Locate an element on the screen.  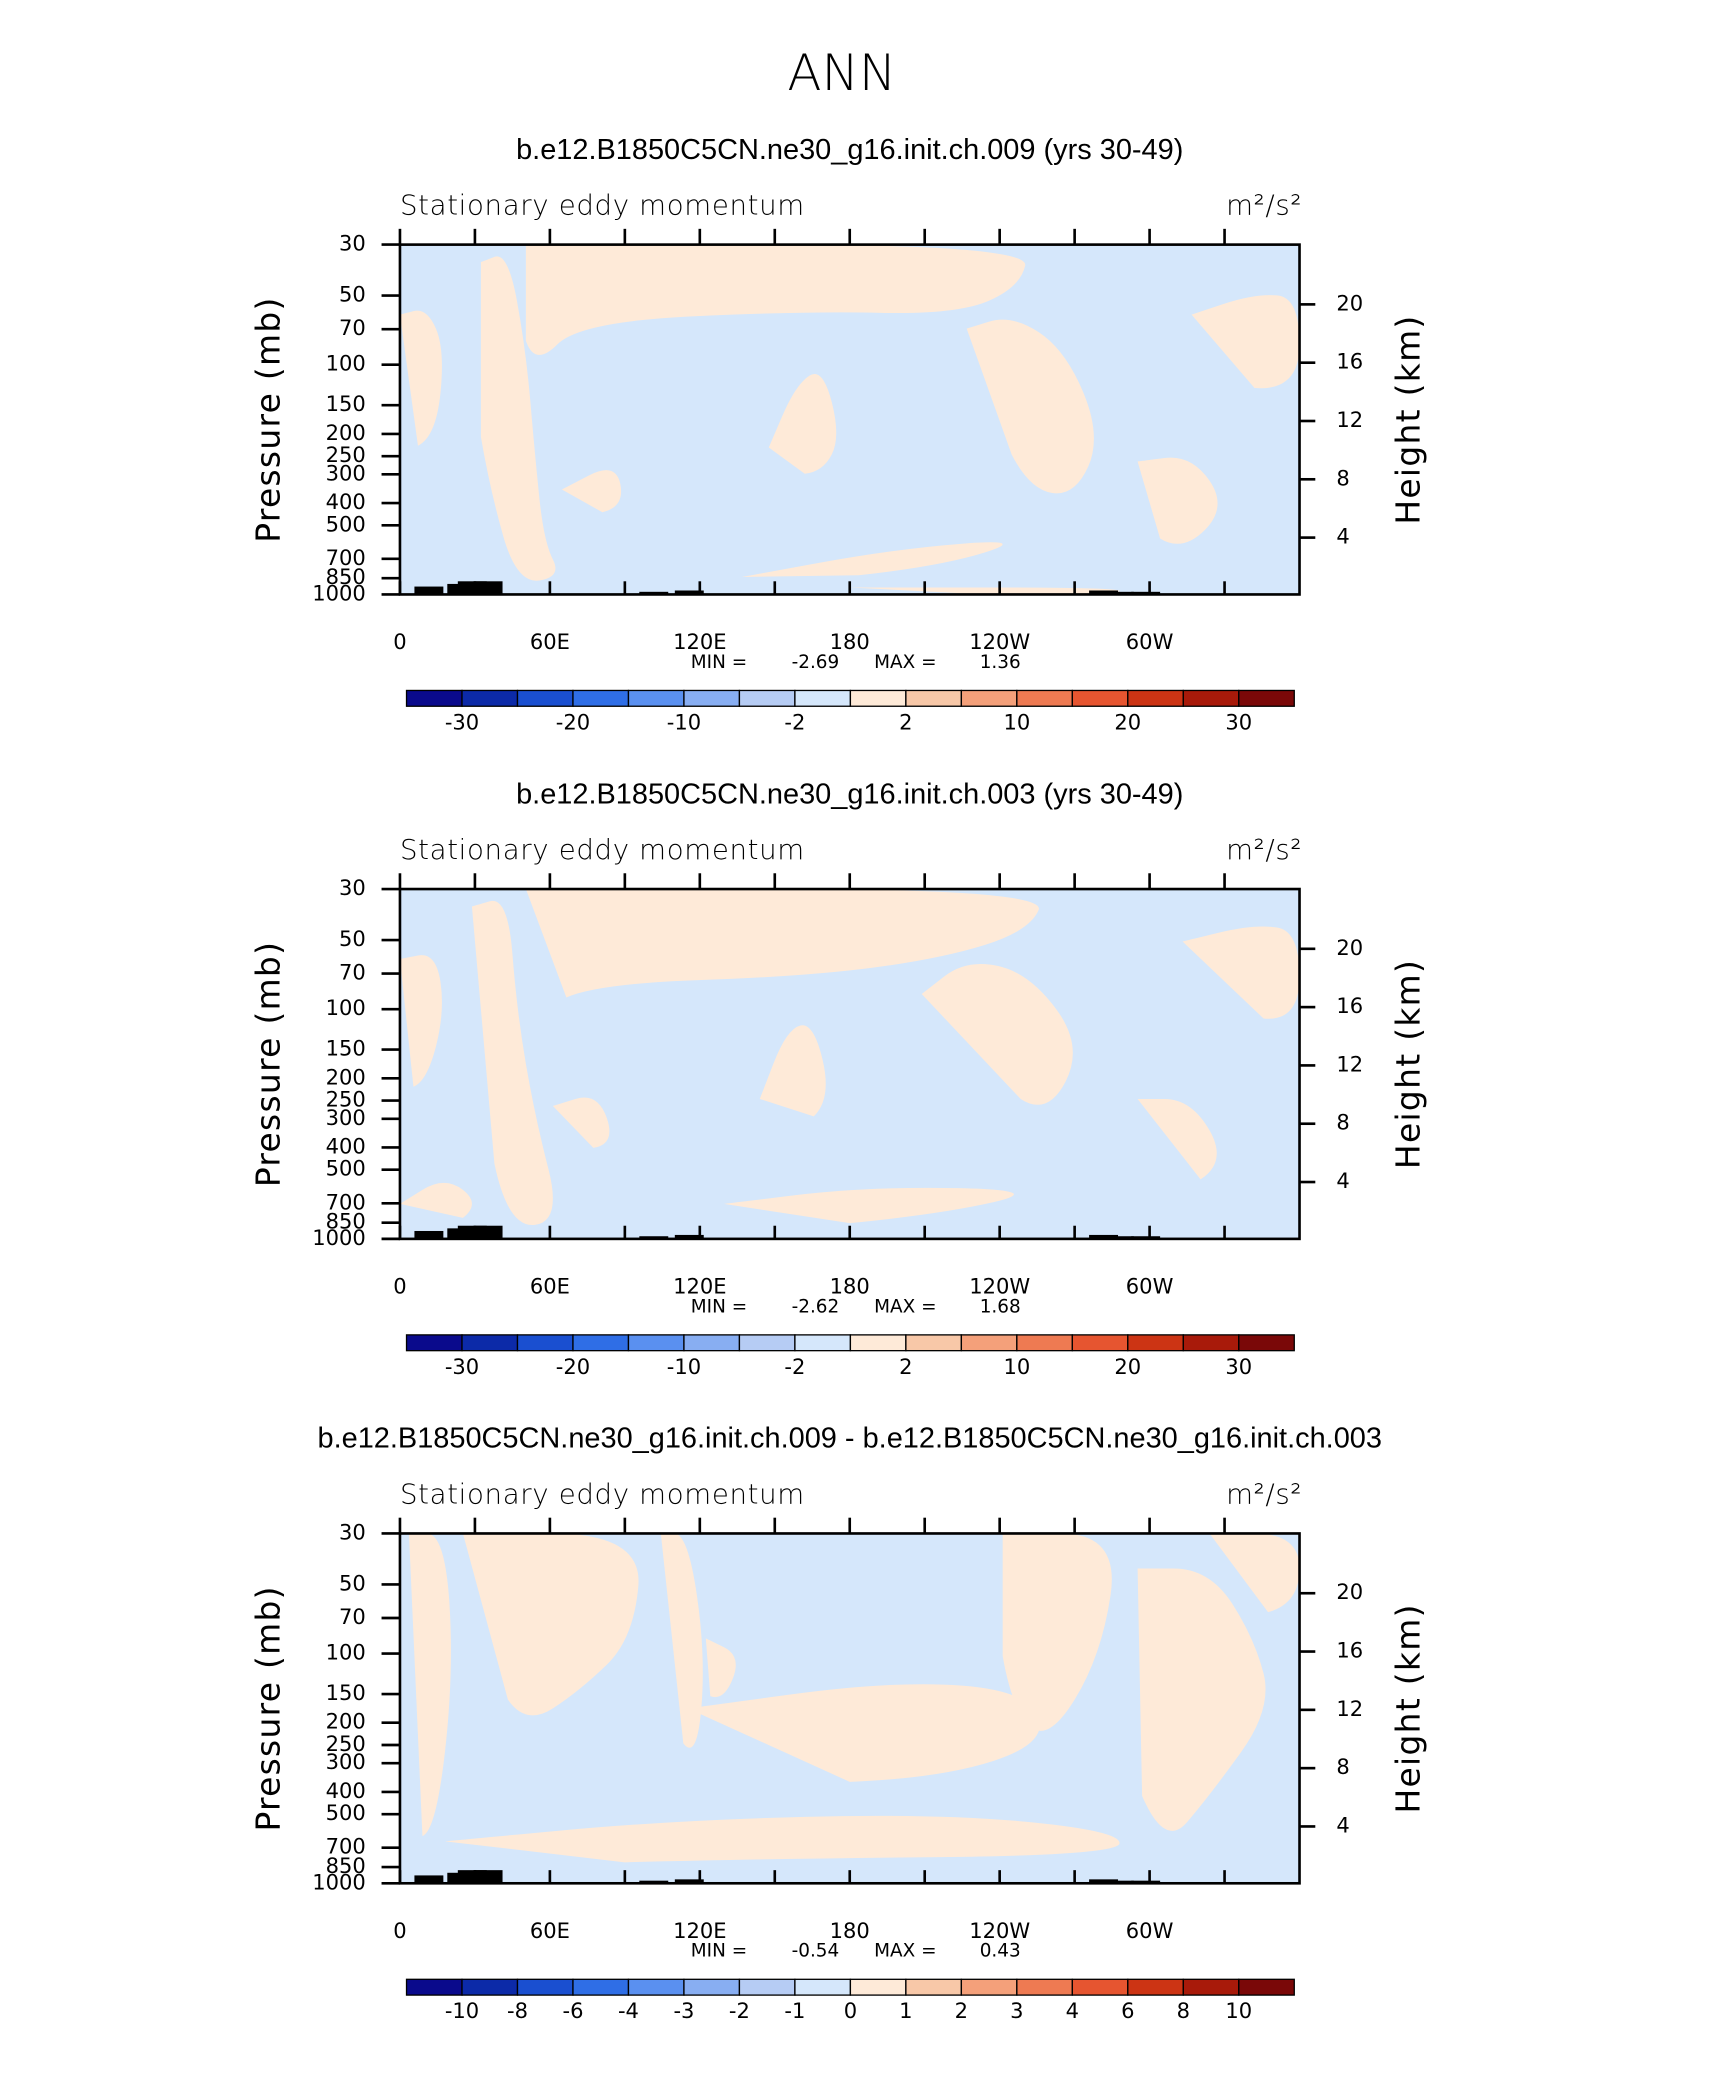
y-axis-label: Pressure (mb) is located at coordinates (267, 419).